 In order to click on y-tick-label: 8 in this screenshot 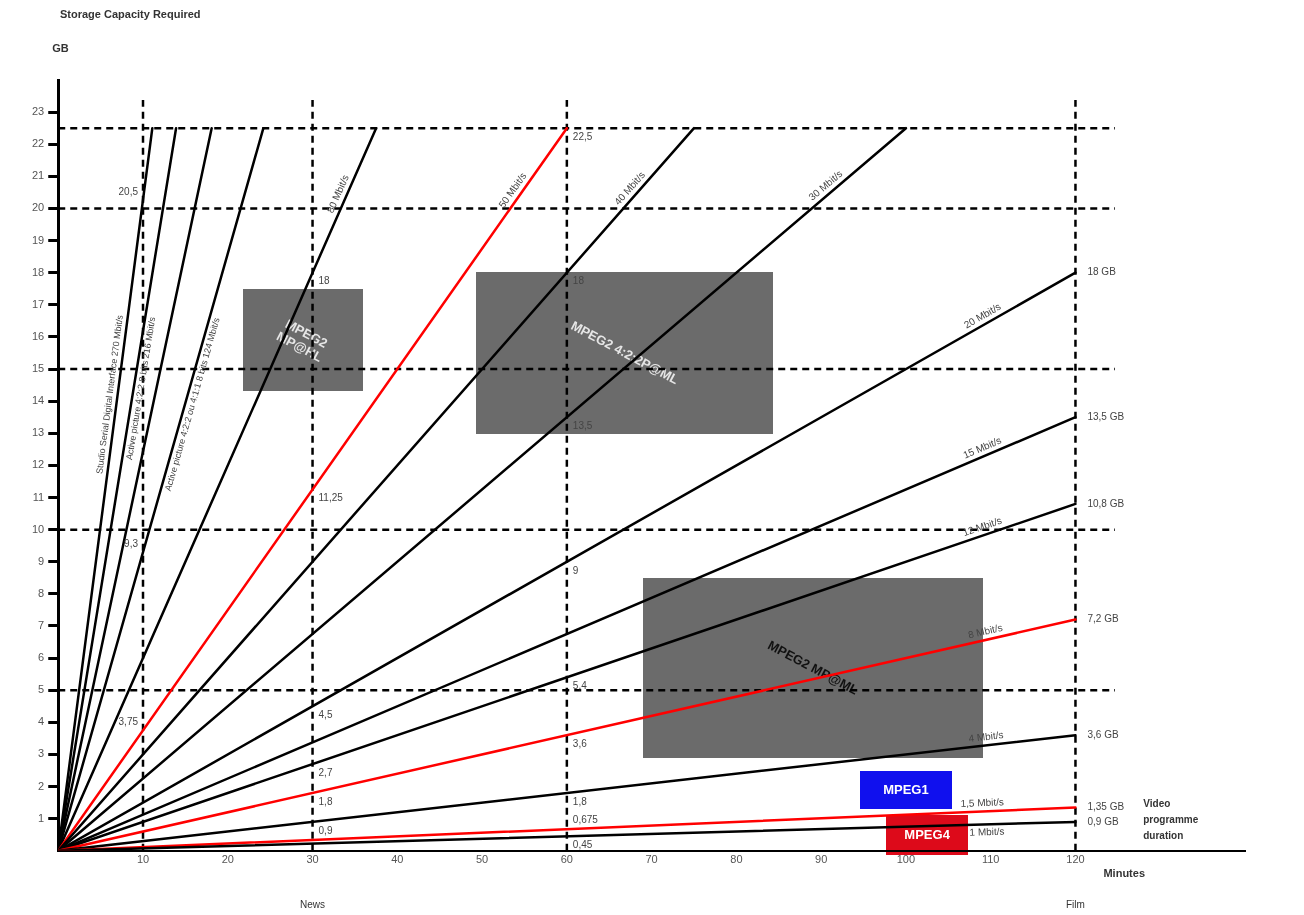, I will do `click(41, 592)`.